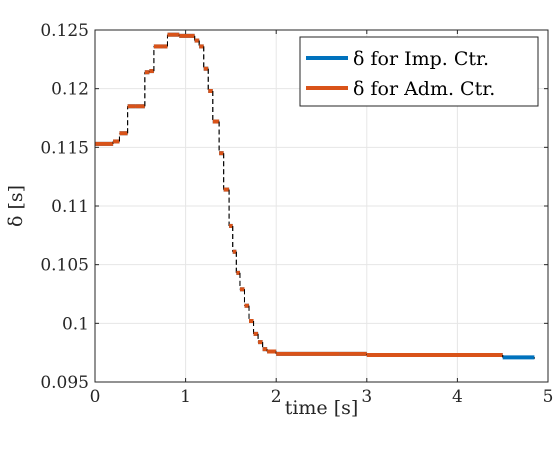 The width and height of the screenshot is (559, 452). I want to click on y-tick-label: 0.105, so click(64, 266).